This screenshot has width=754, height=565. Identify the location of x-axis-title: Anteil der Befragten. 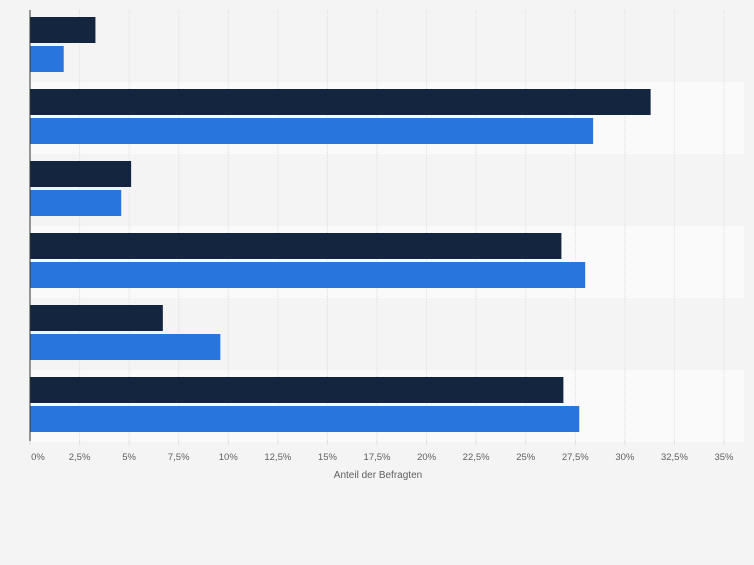
(378, 475).